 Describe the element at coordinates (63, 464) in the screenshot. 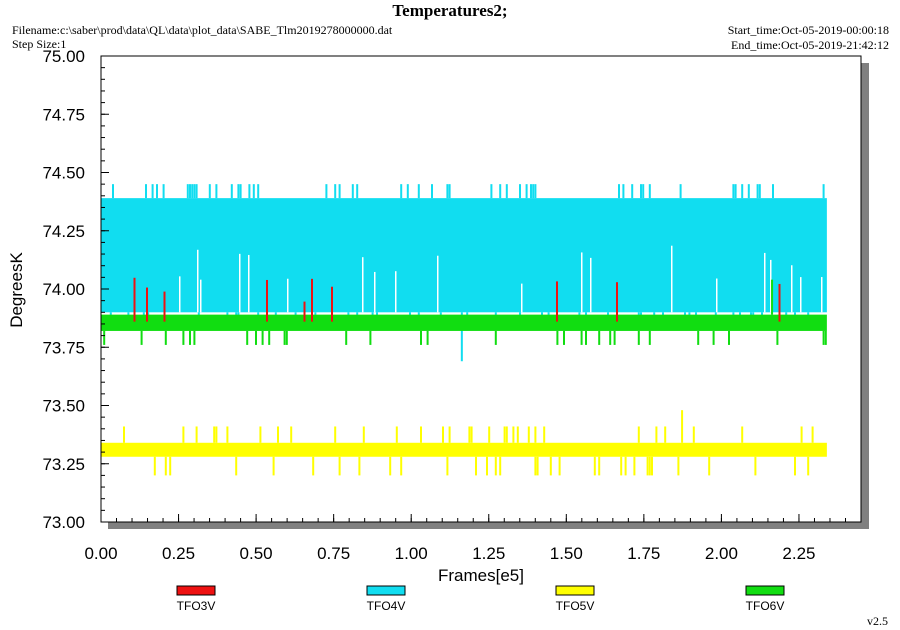

I see `y-tick-label: 73.25` at that location.